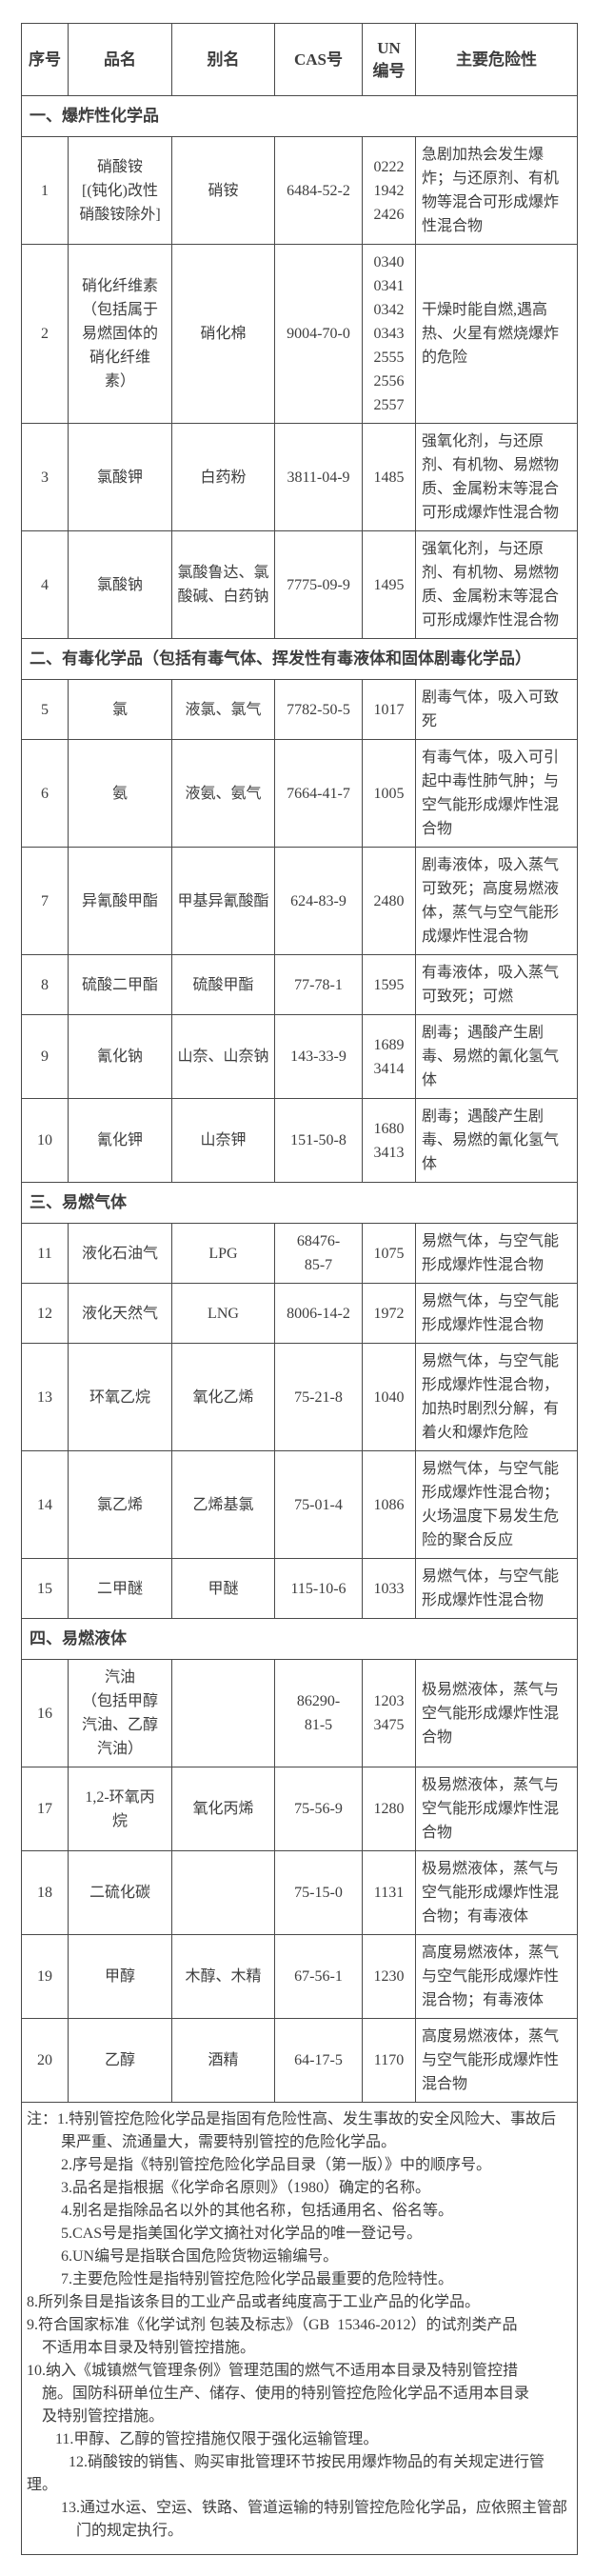 The width and height of the screenshot is (594, 2576). I want to click on cell-index: 10, so click(45, 1140).